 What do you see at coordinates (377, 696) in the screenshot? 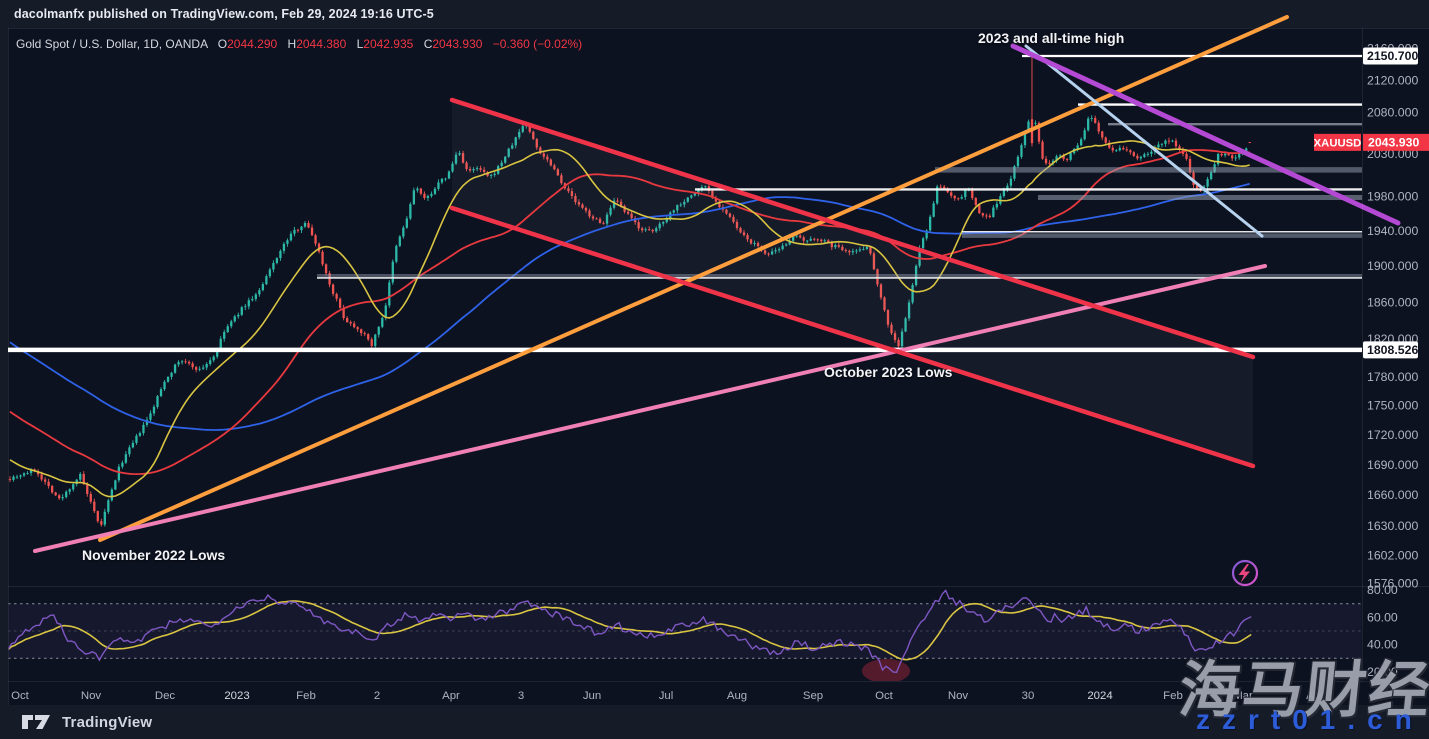
I see `svg-text: 2` at bounding box center [377, 696].